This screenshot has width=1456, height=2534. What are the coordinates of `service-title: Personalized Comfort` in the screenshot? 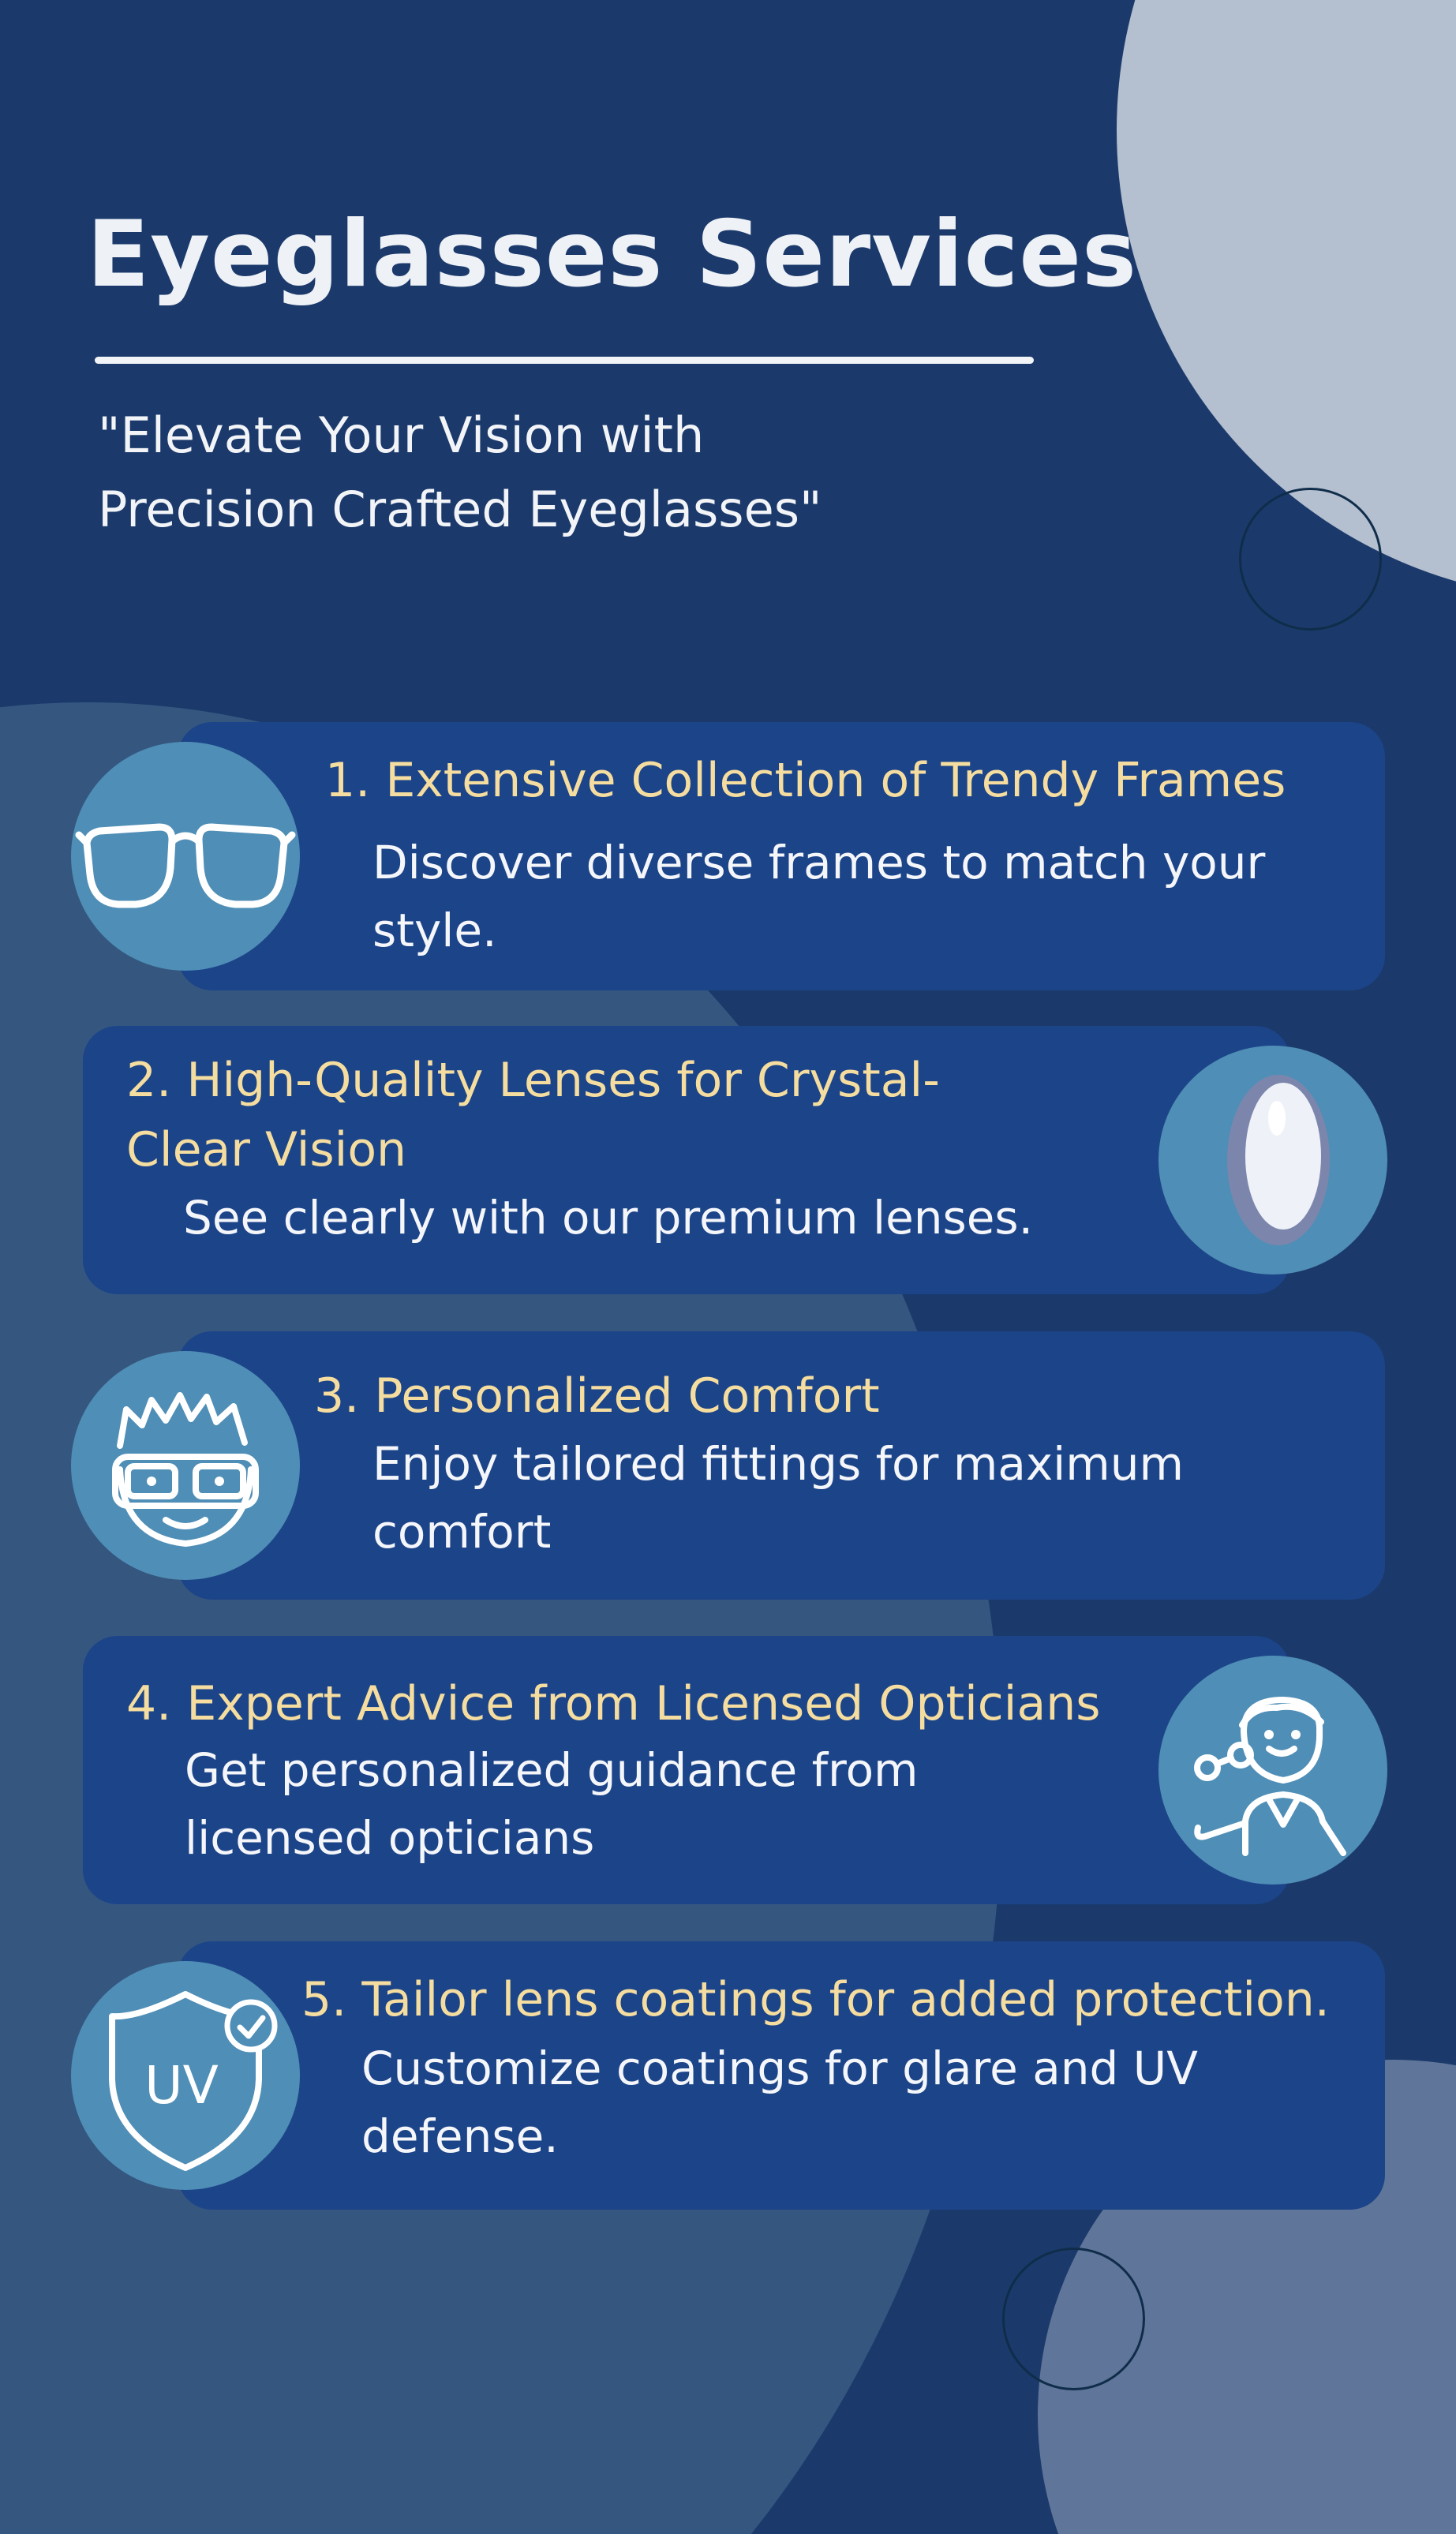 It's located at (627, 1396).